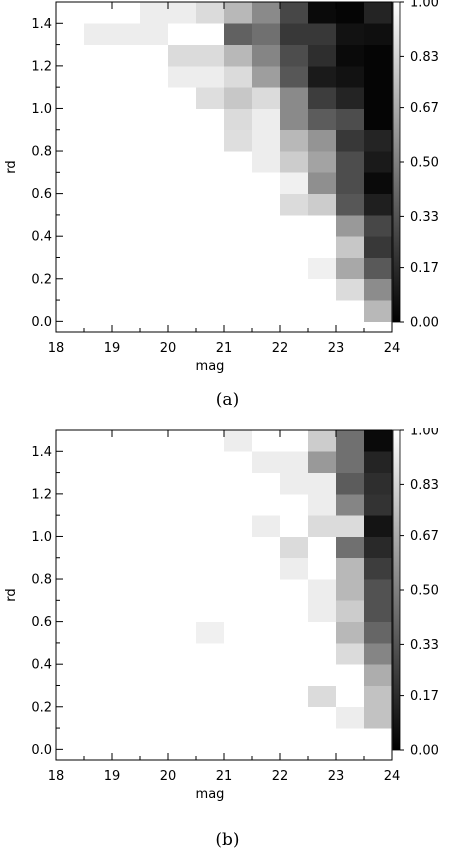 The height and width of the screenshot is (856, 455). I want to click on x-axis-label: mag, so click(210, 794).